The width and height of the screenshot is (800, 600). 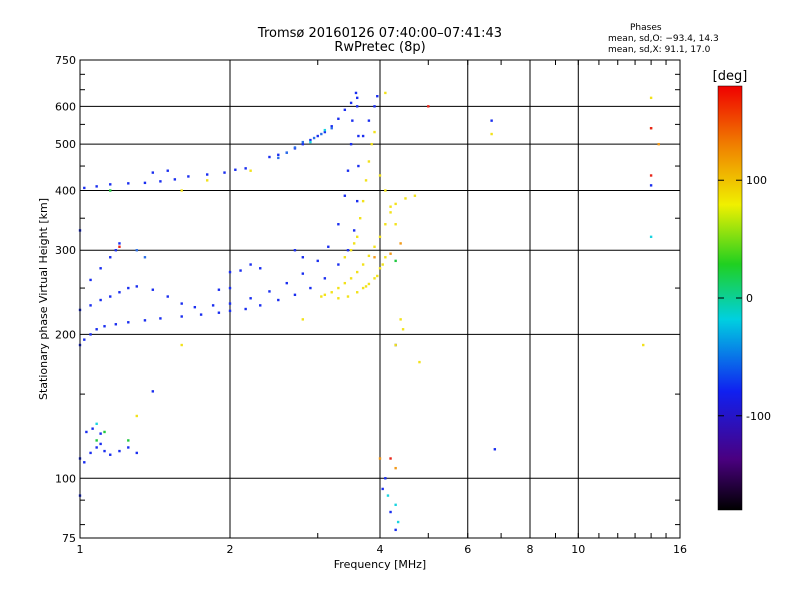 I want to click on x-tick-label: 1, so click(x=80, y=549).